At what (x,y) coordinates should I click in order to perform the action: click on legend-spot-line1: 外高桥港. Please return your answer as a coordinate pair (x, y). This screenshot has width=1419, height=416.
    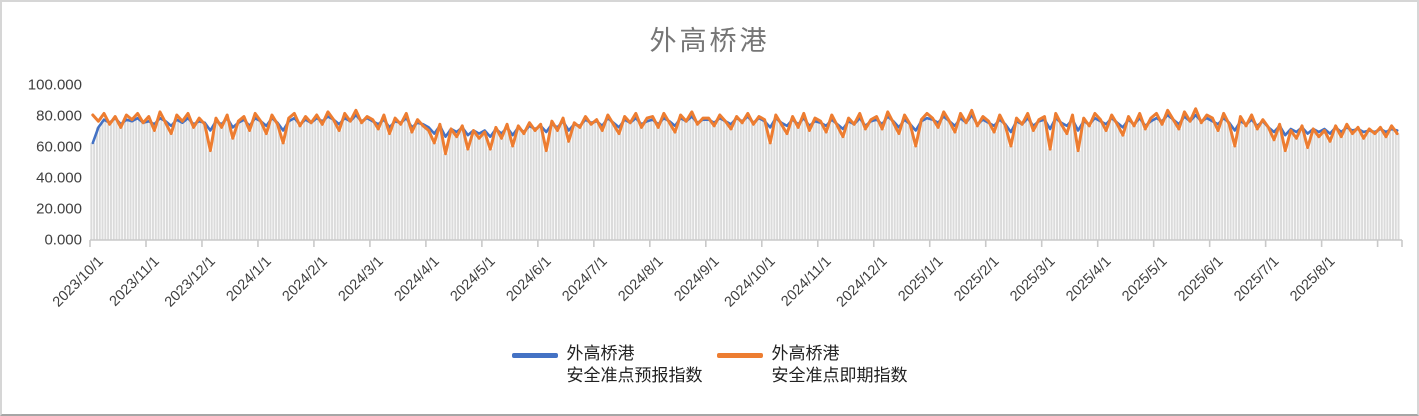
    Looking at the image, I should click on (805, 353).